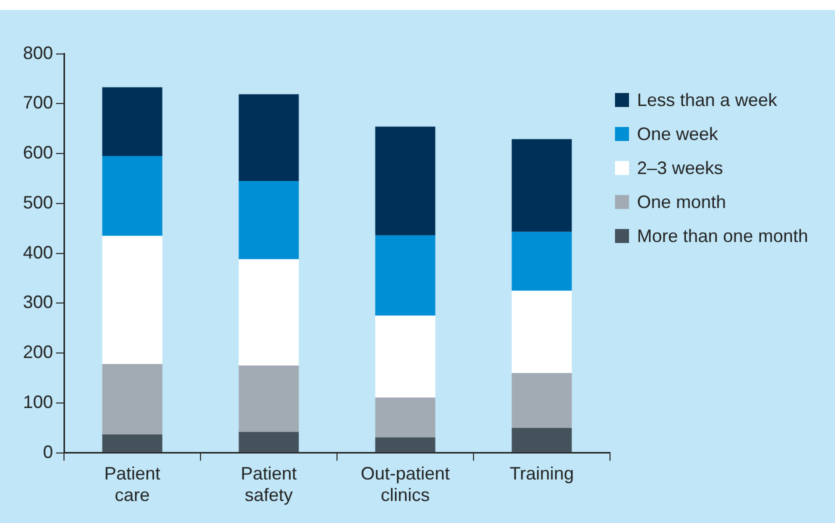  What do you see at coordinates (38, 102) in the screenshot?
I see `y-tick-label: 700` at bounding box center [38, 102].